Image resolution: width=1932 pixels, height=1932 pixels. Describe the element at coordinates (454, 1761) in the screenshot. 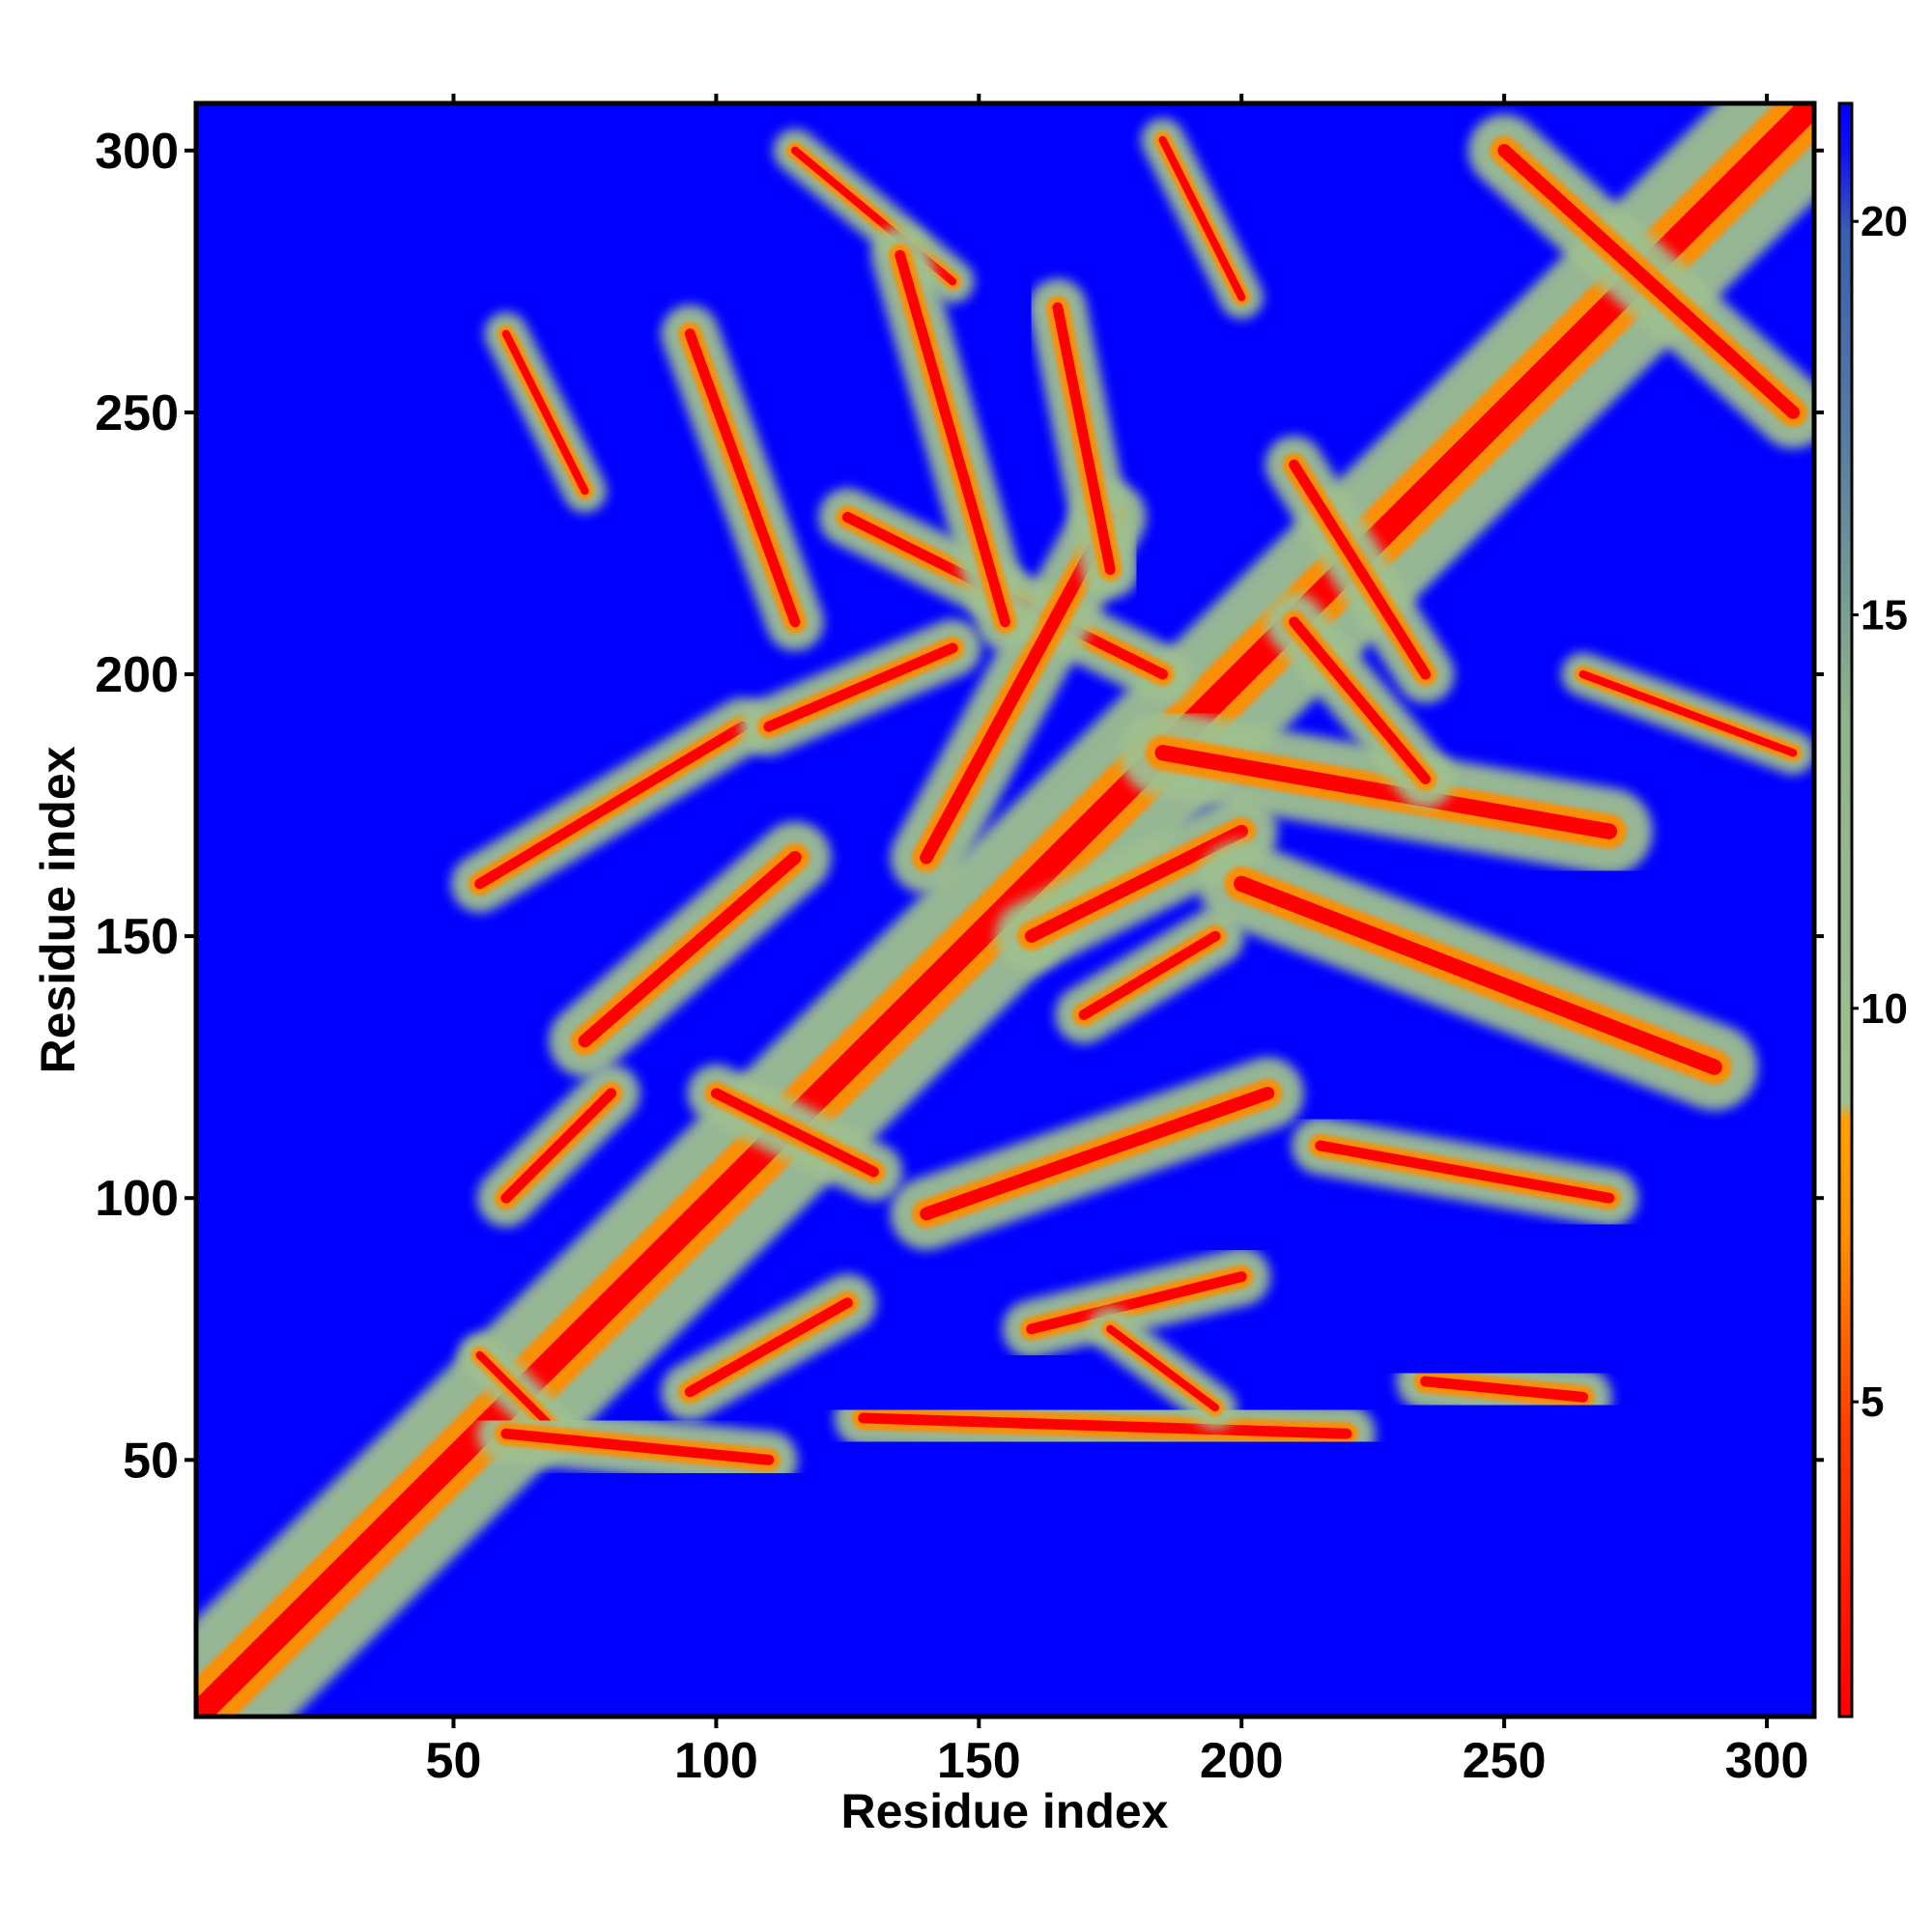

I see `x-tick-label: 50` at that location.